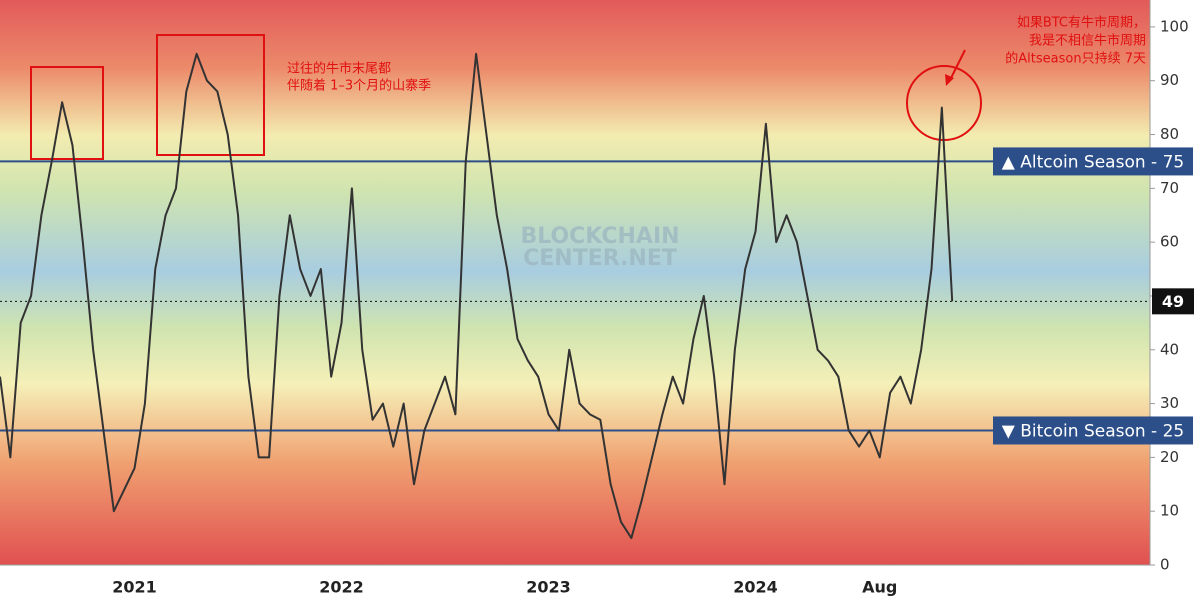  What do you see at coordinates (359, 86) in the screenshot?
I see `annotation: 伴随着 1–3个月的山寨季` at bounding box center [359, 86].